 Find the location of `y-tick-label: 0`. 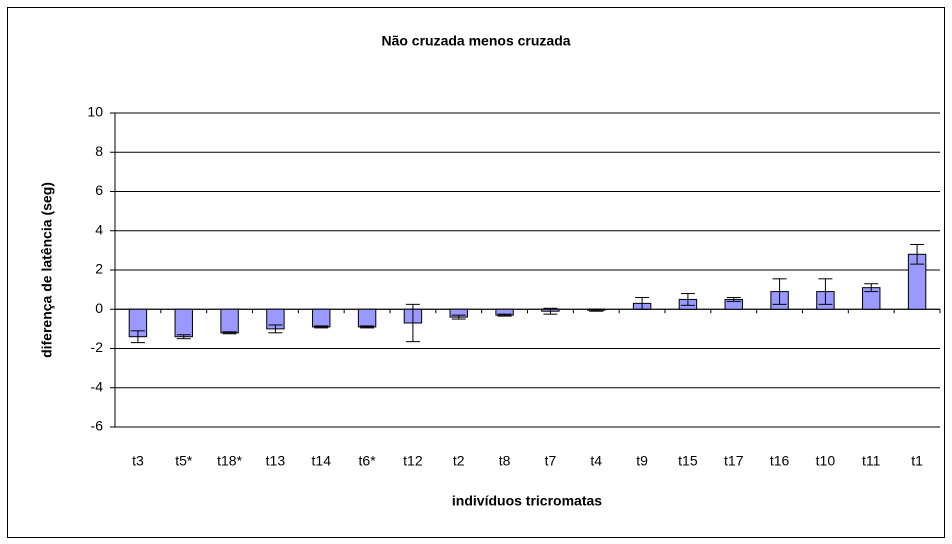

y-tick-label: 0 is located at coordinates (99, 308).